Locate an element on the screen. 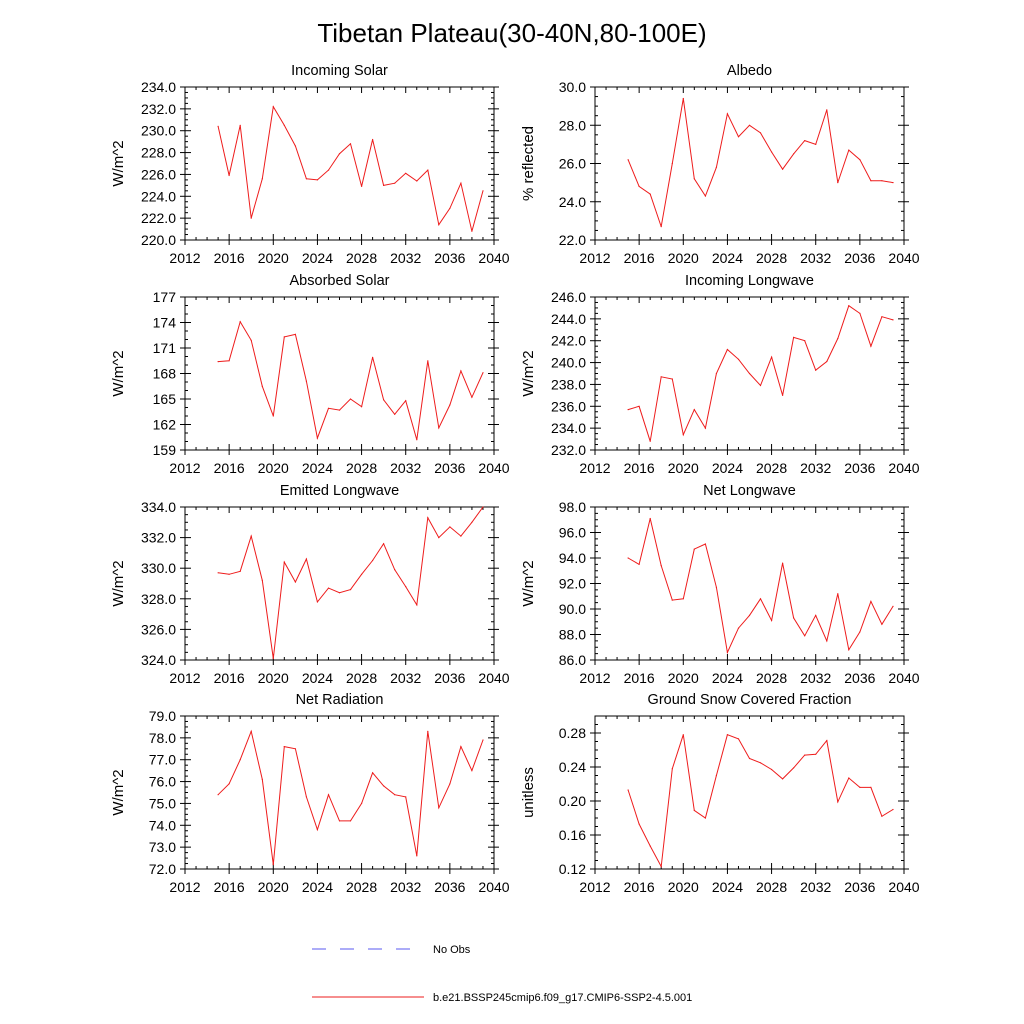 This screenshot has height=1024, width=1024. y-tick-label: 234.0 is located at coordinates (568, 428).